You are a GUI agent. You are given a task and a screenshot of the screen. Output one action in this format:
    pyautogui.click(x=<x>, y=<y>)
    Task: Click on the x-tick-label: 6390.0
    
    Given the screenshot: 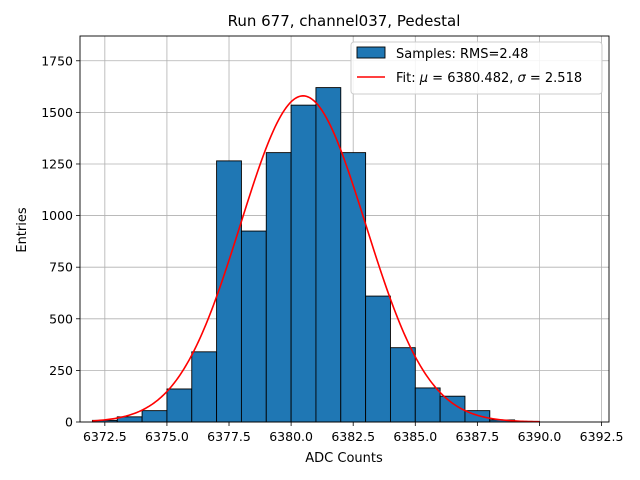 What is the action you would take?
    pyautogui.click(x=540, y=436)
    